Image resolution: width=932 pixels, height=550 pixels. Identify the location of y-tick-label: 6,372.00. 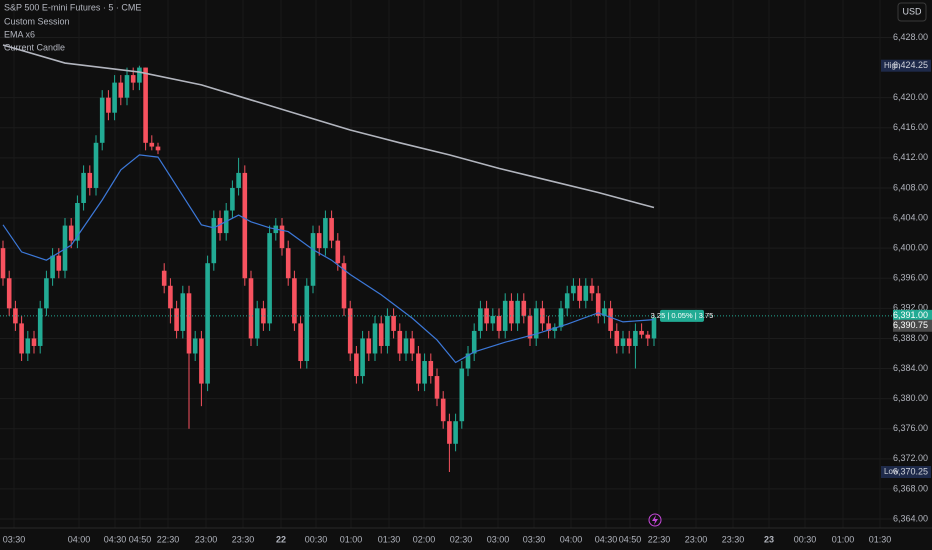
(910, 458).